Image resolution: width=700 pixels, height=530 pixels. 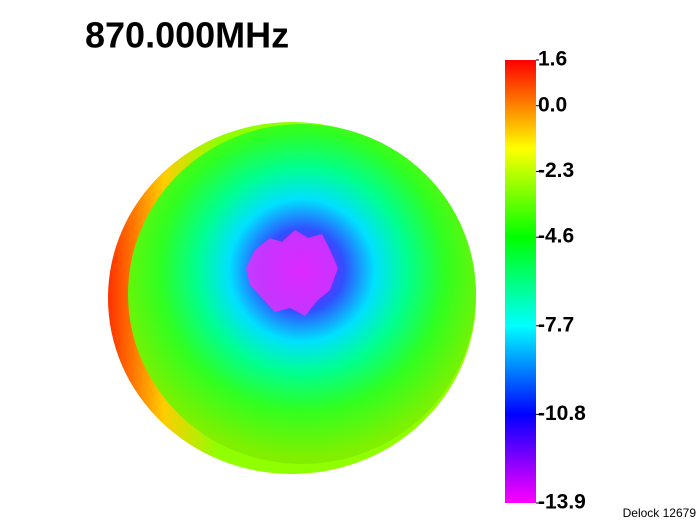 What do you see at coordinates (552, 59) in the screenshot?
I see `colorbar-tick-label: 1.6` at bounding box center [552, 59].